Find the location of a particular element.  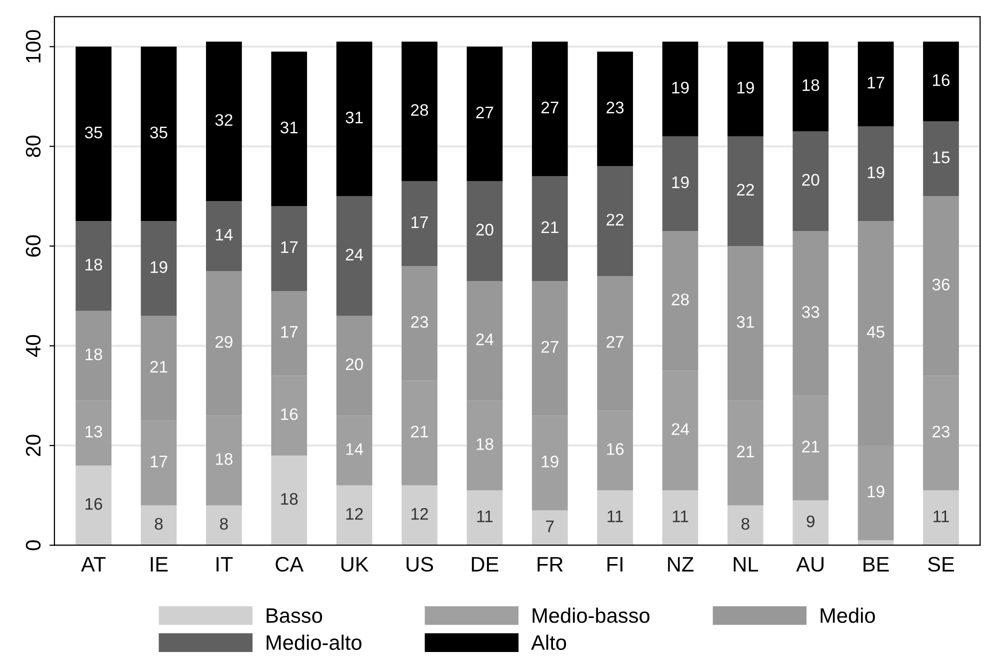

data-label: 31 is located at coordinates (354, 118).